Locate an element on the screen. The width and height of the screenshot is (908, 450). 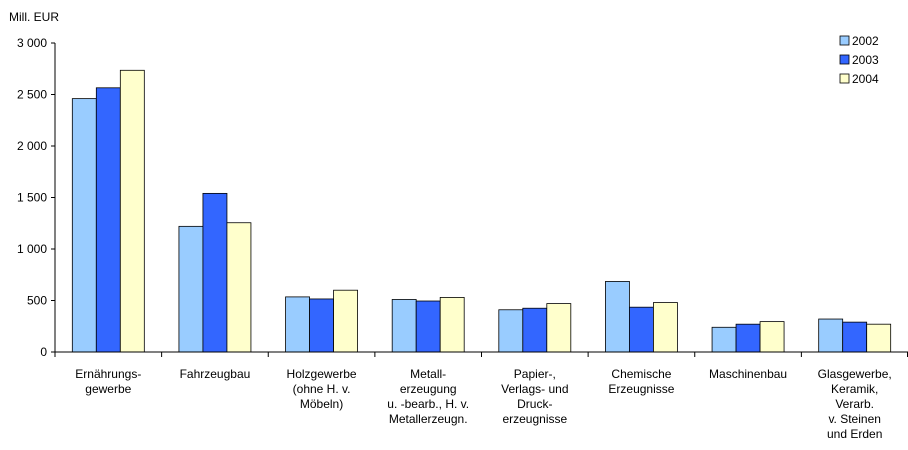
legend-swatch-2002 is located at coordinates (844, 40).